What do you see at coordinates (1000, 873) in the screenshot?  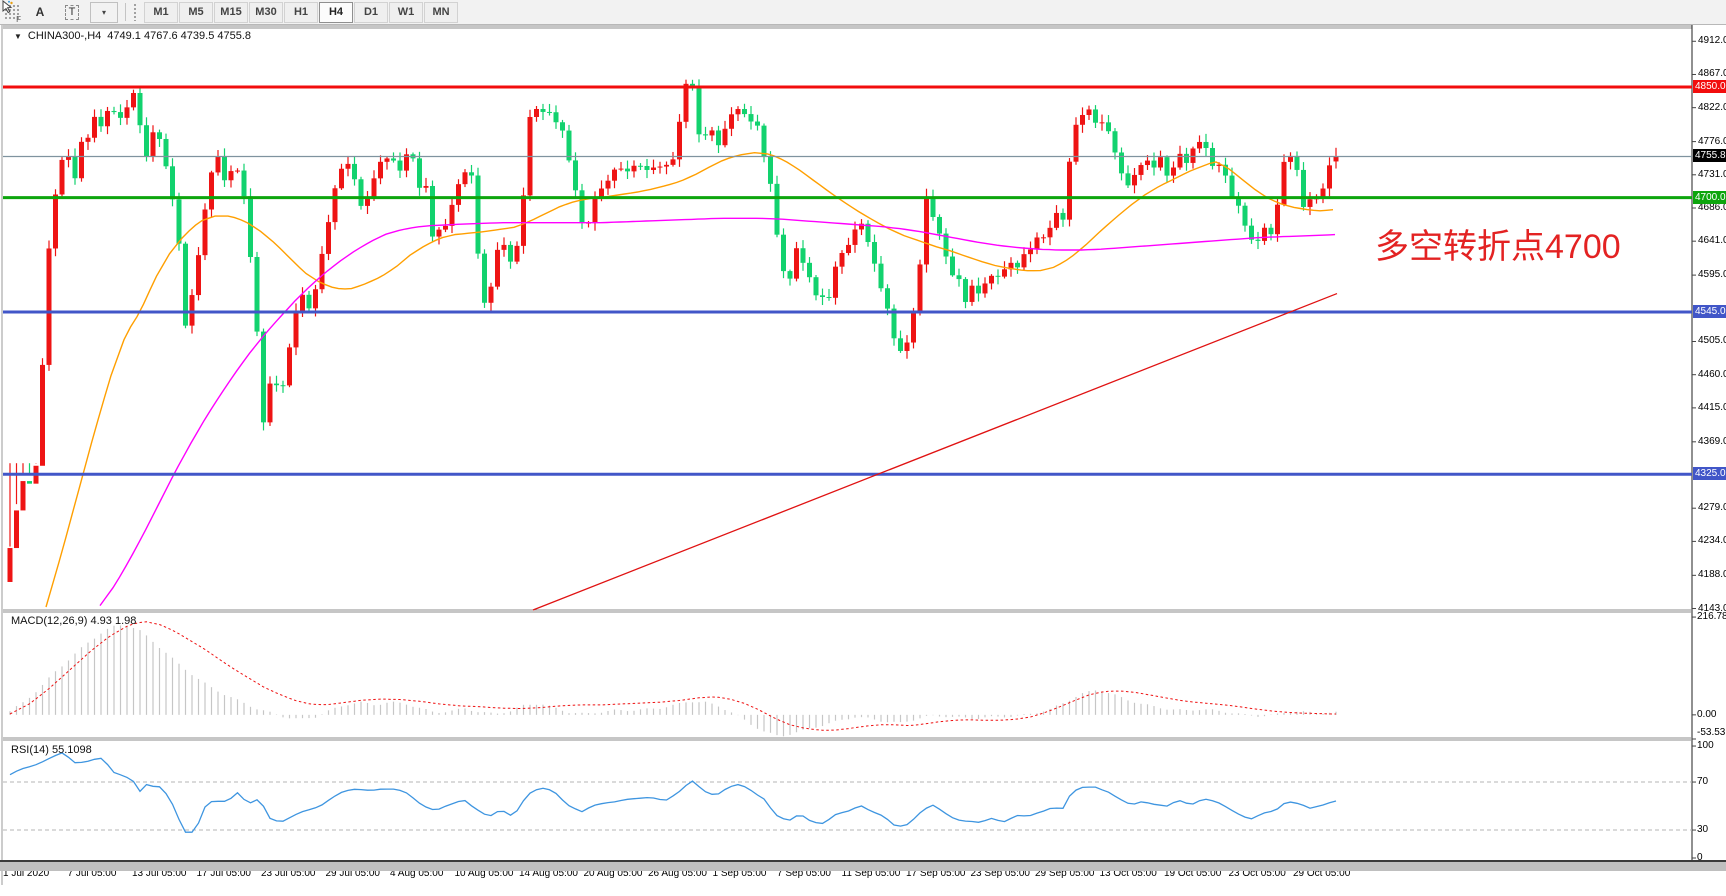 I see `time-axis-label: 23 Sep 05:00` at bounding box center [1000, 873].